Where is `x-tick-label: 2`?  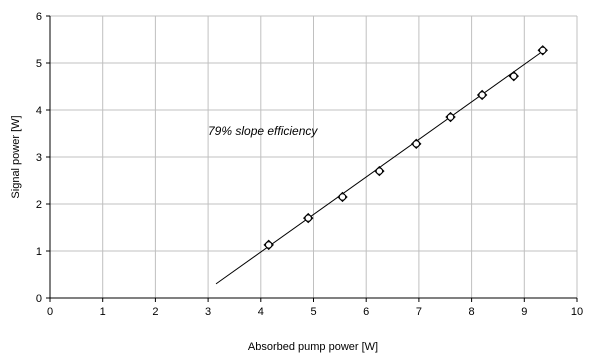 x-tick-label: 2 is located at coordinates (155, 312).